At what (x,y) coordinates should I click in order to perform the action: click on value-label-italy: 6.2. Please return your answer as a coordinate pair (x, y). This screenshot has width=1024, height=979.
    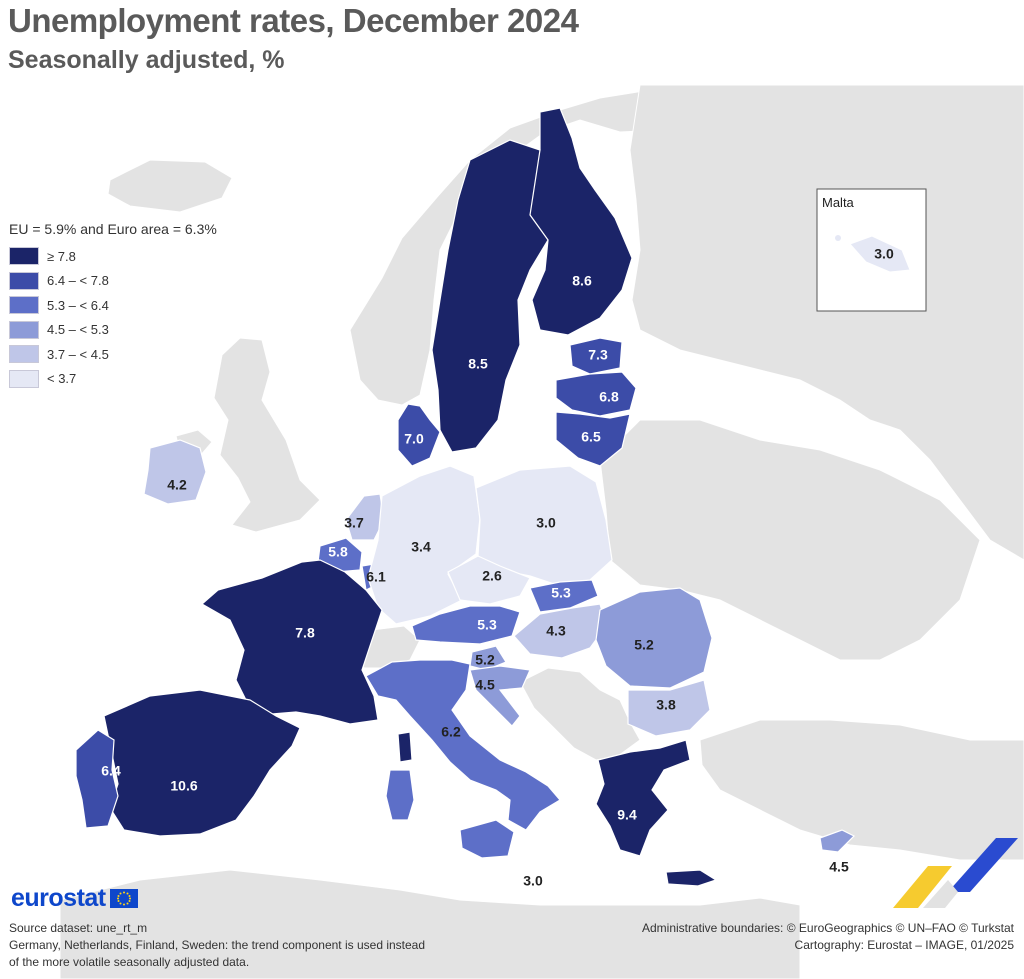
    Looking at the image, I should click on (451, 732).